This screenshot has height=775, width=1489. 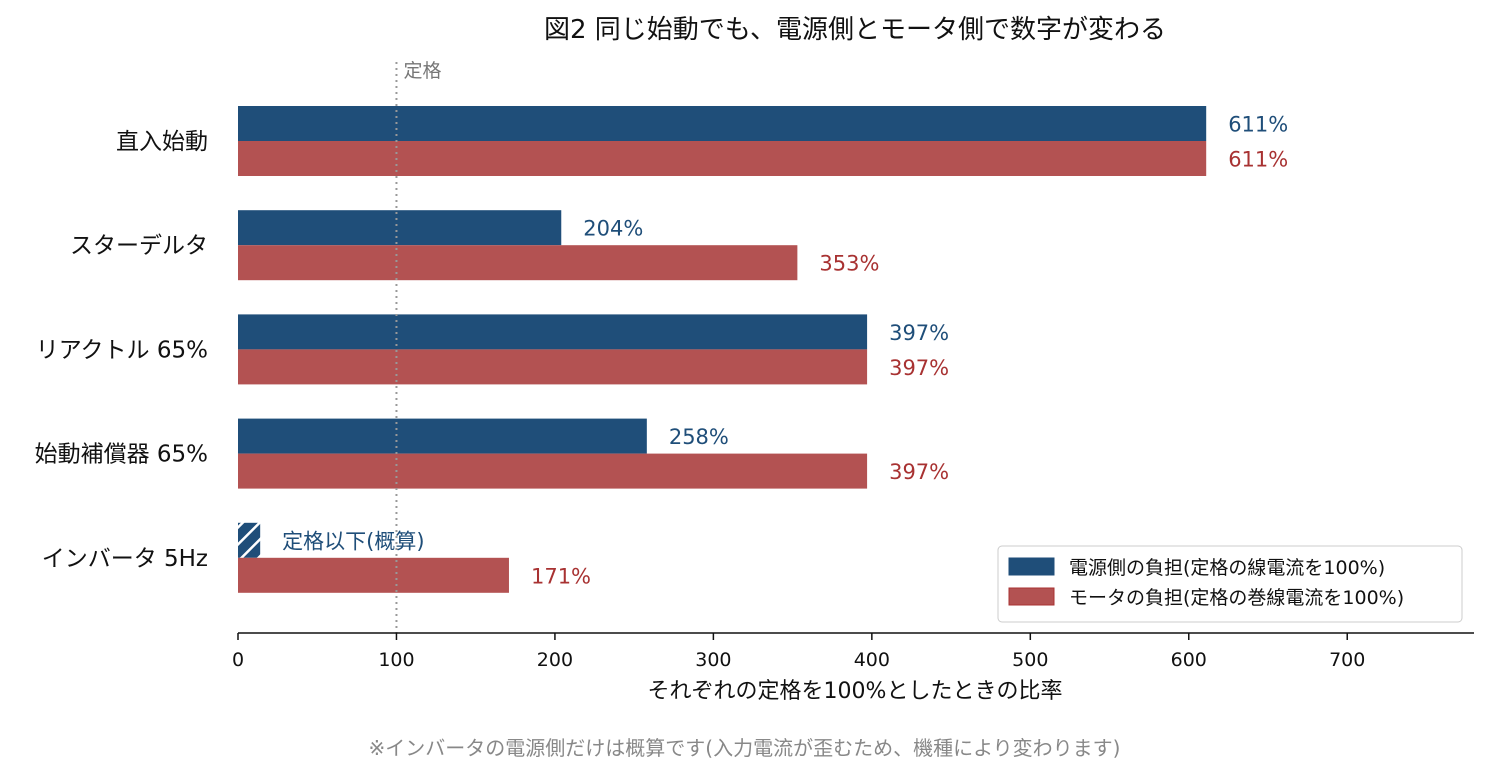 What do you see at coordinates (353, 541) in the screenshot?
I see `data-label: 定格以下(概算)` at bounding box center [353, 541].